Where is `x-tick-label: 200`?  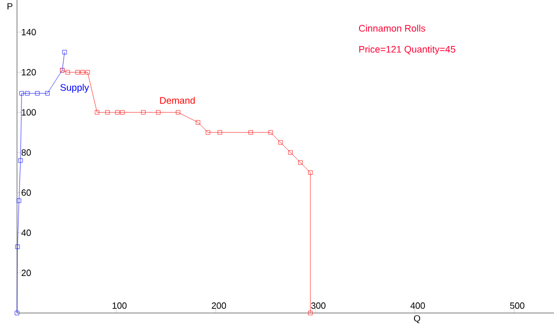 x-tick-label: 200 is located at coordinates (219, 305).